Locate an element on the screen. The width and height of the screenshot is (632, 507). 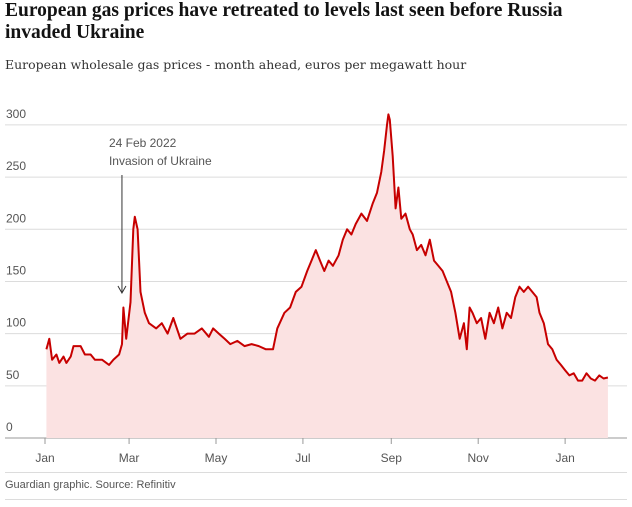
annotation-text: 24 Feb 2022 is located at coordinates (143, 143).